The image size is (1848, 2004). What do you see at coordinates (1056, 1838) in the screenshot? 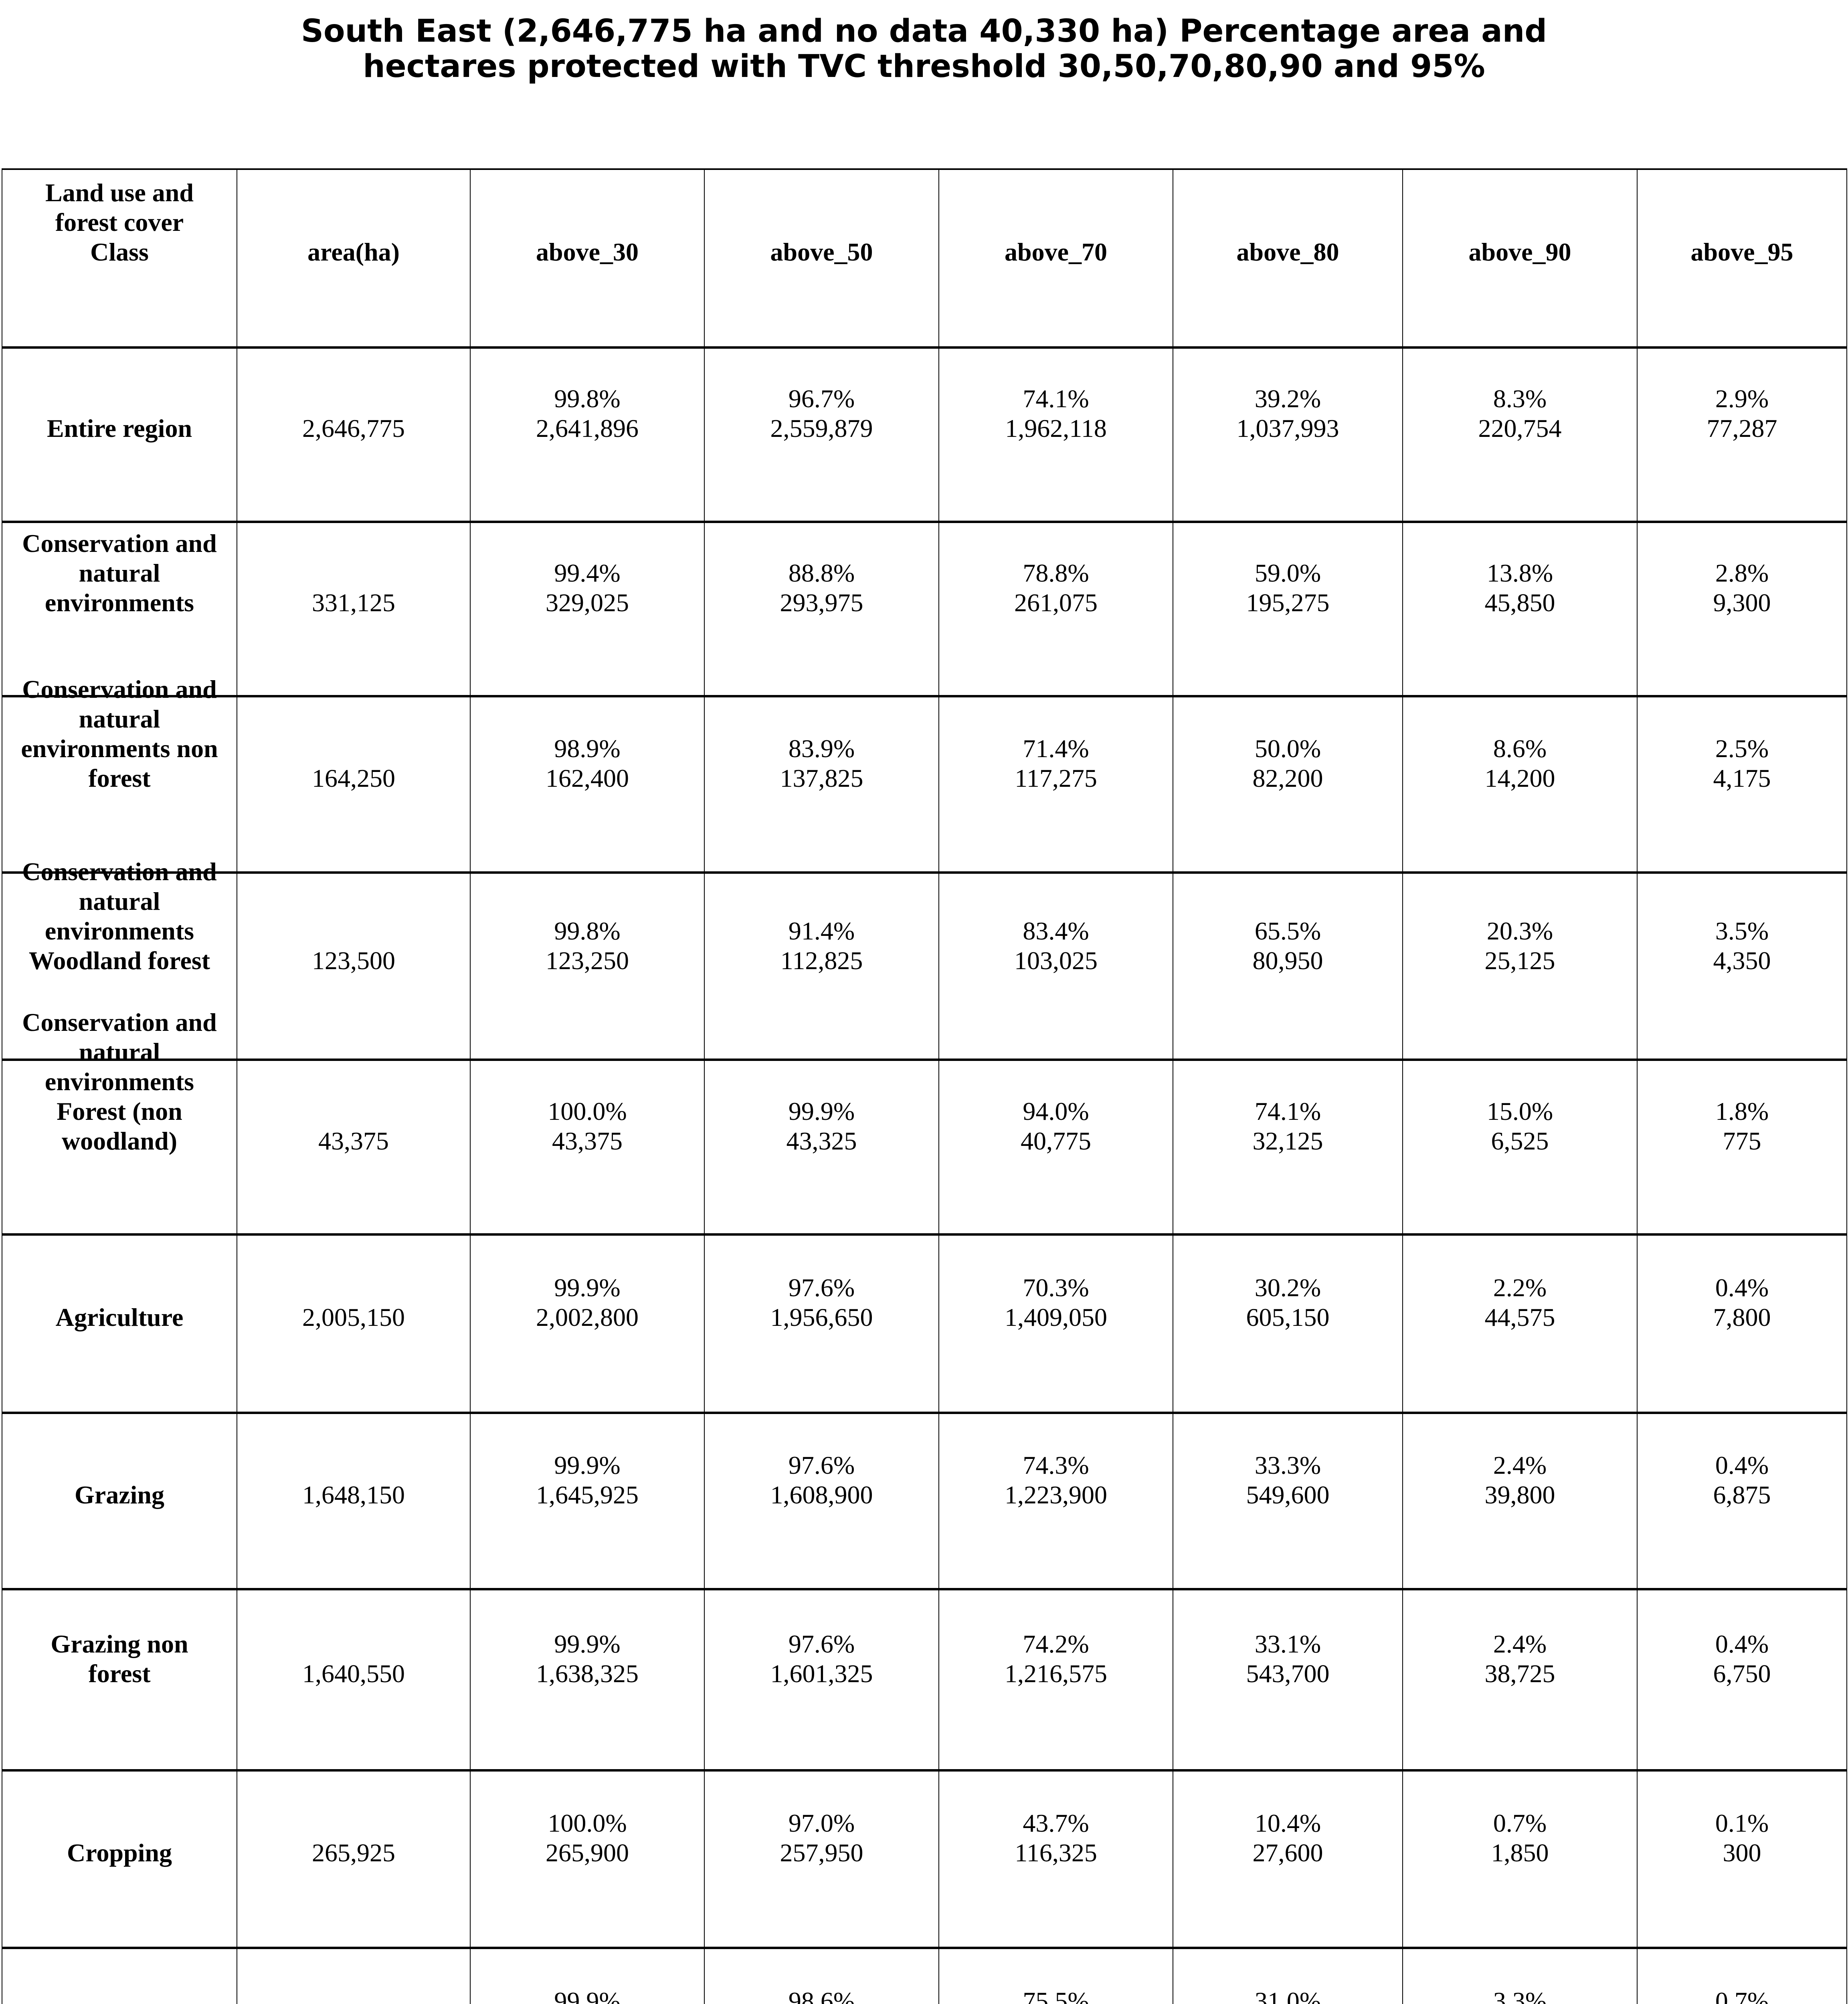
I see `pct-ha-value: 43.7% 116,325` at bounding box center [1056, 1838].